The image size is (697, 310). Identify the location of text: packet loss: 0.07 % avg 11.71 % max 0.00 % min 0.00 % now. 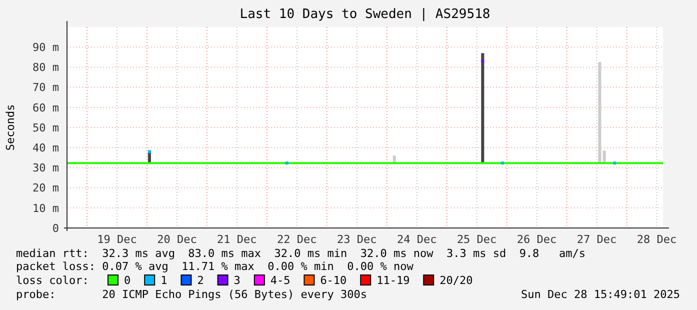
(215, 266).